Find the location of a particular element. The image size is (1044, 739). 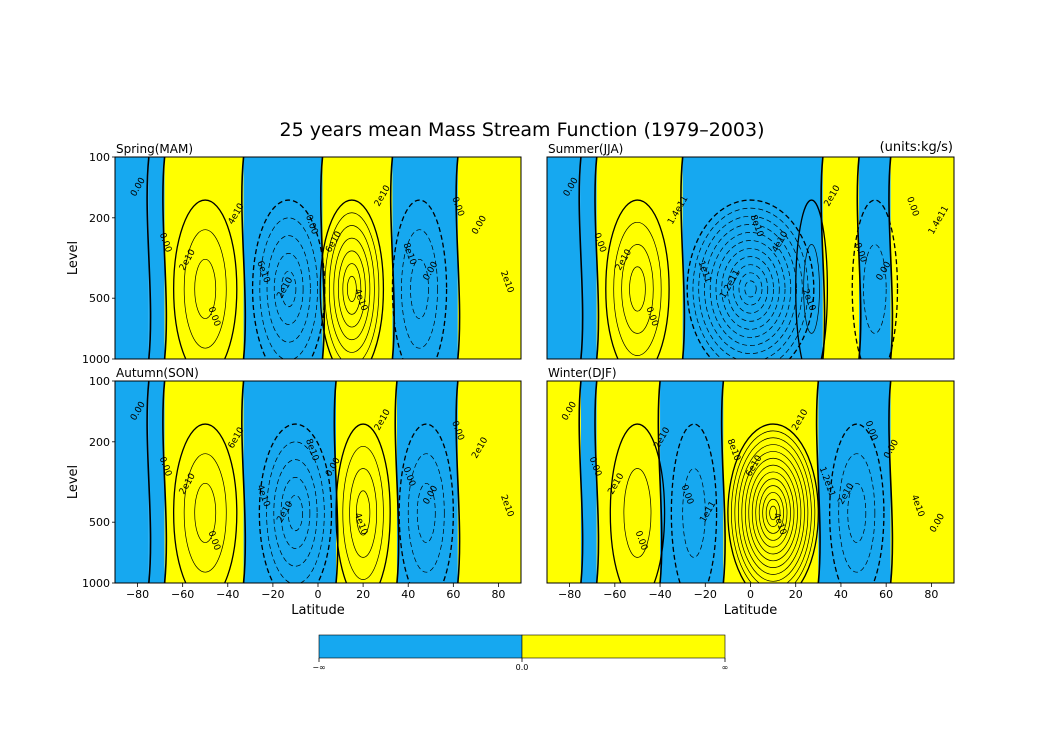

x-tick-label: −80 is located at coordinates (569, 594).